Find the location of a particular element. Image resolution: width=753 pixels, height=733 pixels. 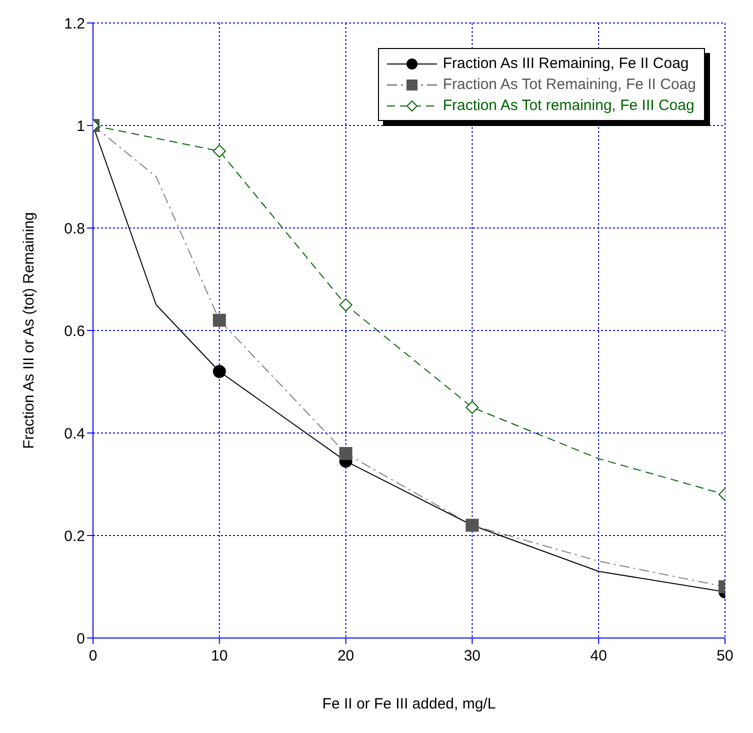

y-tick-label: 0.6 is located at coordinates (74, 331).